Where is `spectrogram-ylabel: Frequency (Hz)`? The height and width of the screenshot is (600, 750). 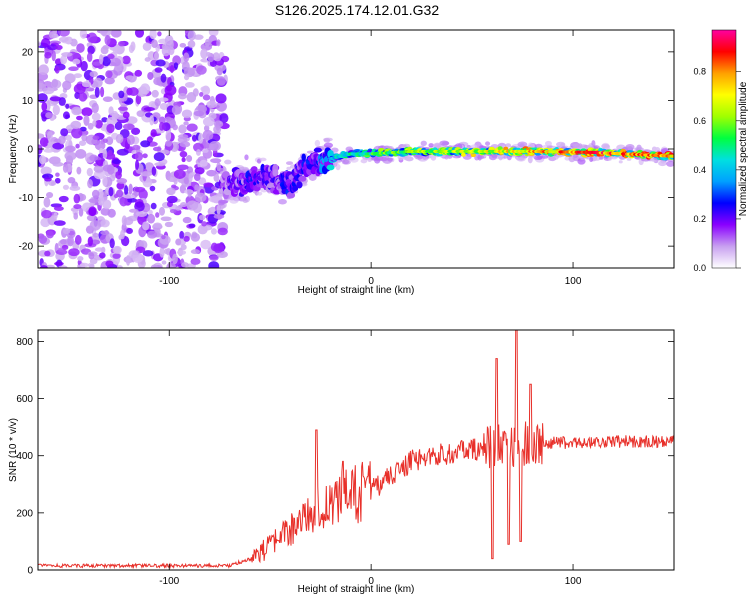
spectrogram-ylabel: Frequency (Hz) is located at coordinates (13, 149).